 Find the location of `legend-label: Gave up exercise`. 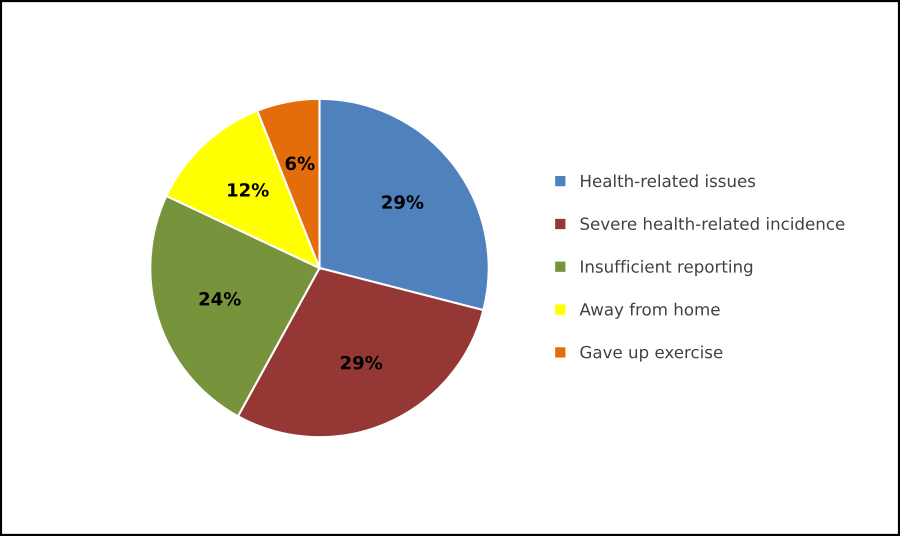

legend-label: Gave up exercise is located at coordinates (651, 354).